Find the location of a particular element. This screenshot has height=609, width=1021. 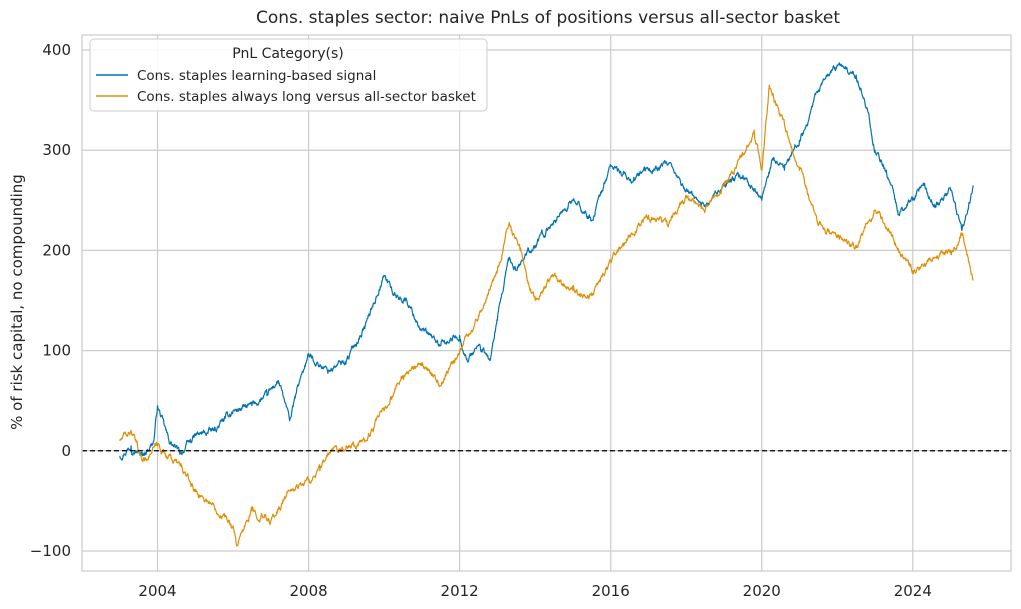

y-tick-label-200: 200 is located at coordinates (56, 250).